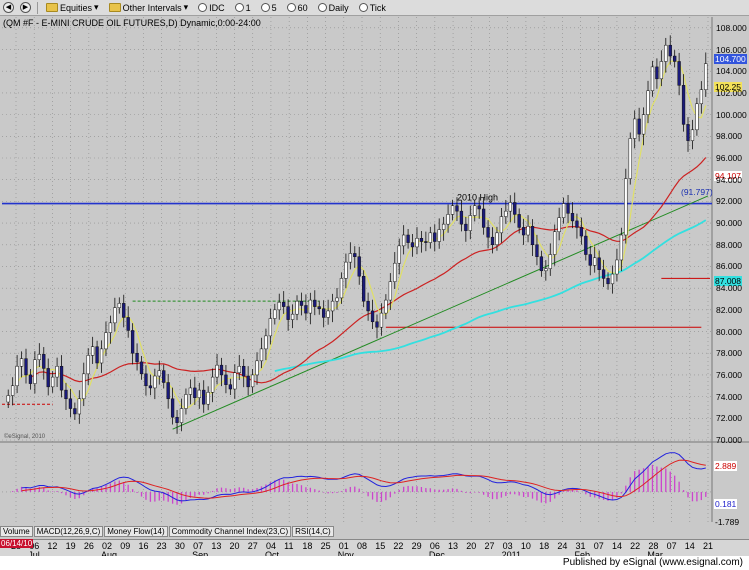 Image resolution: width=749 pixels, height=570 pixels. I want to click on price-axis-label: 96.000, so click(729, 158).